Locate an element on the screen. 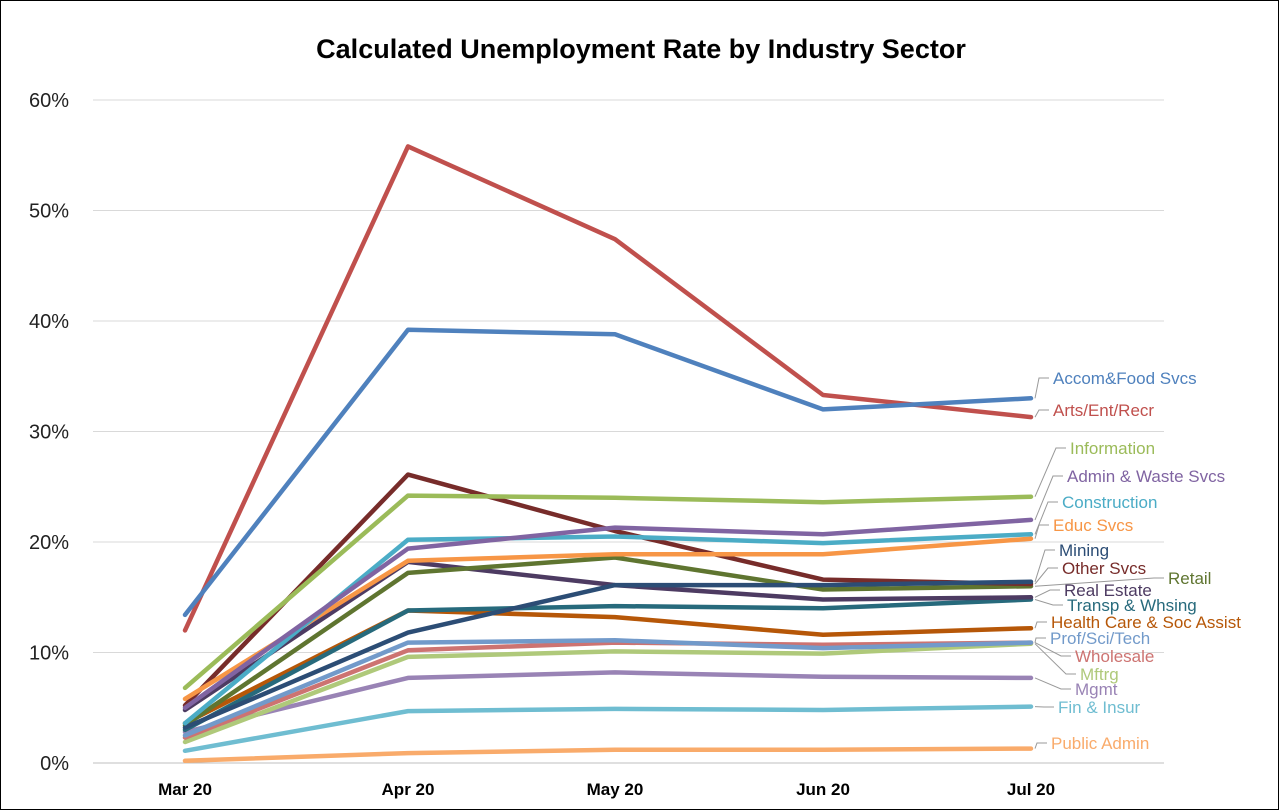  series-label-educ-svcs: Educ Svcs is located at coordinates (1093, 525).